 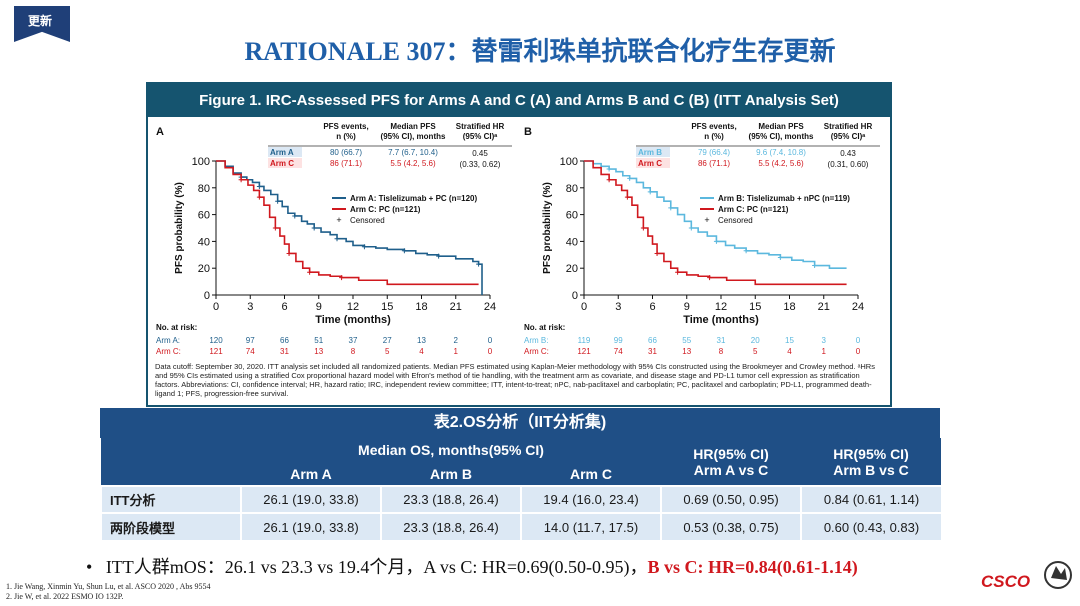 I want to click on table-hr-value: 0.43, so click(x=848, y=153).